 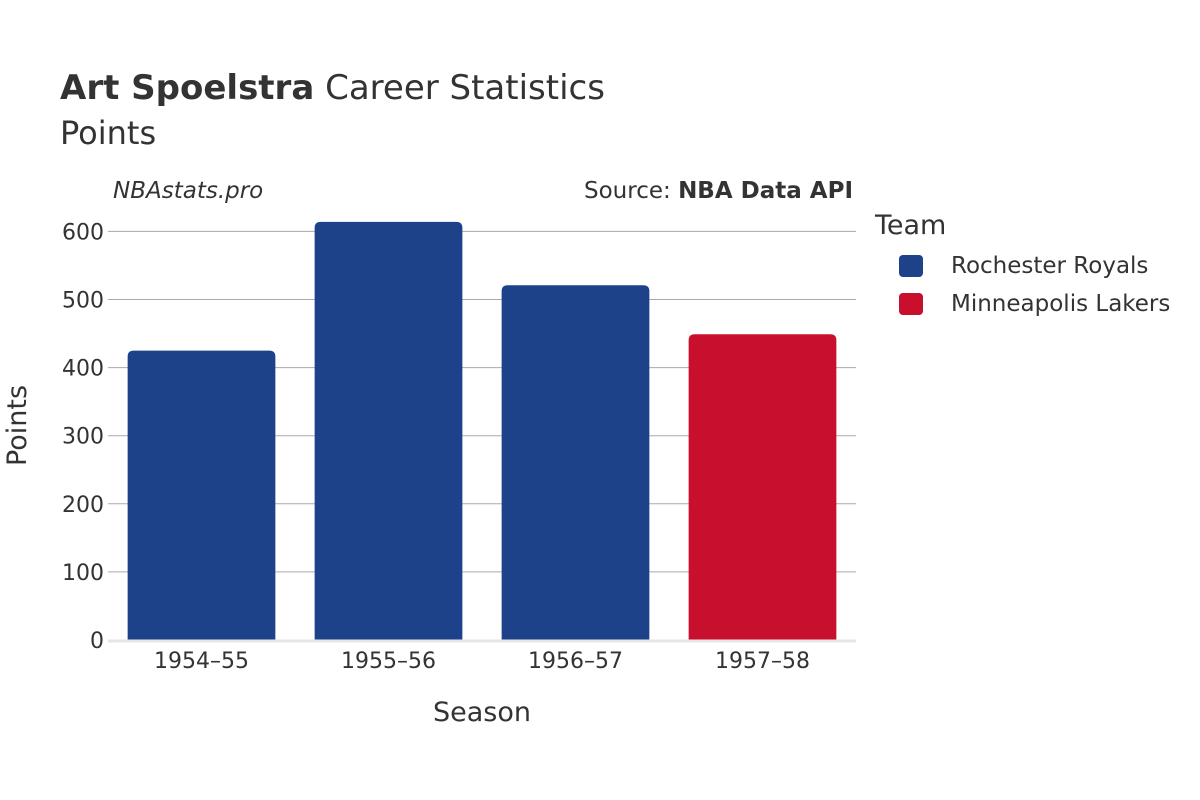 I want to click on y-tick-label: 200, so click(x=83, y=505).